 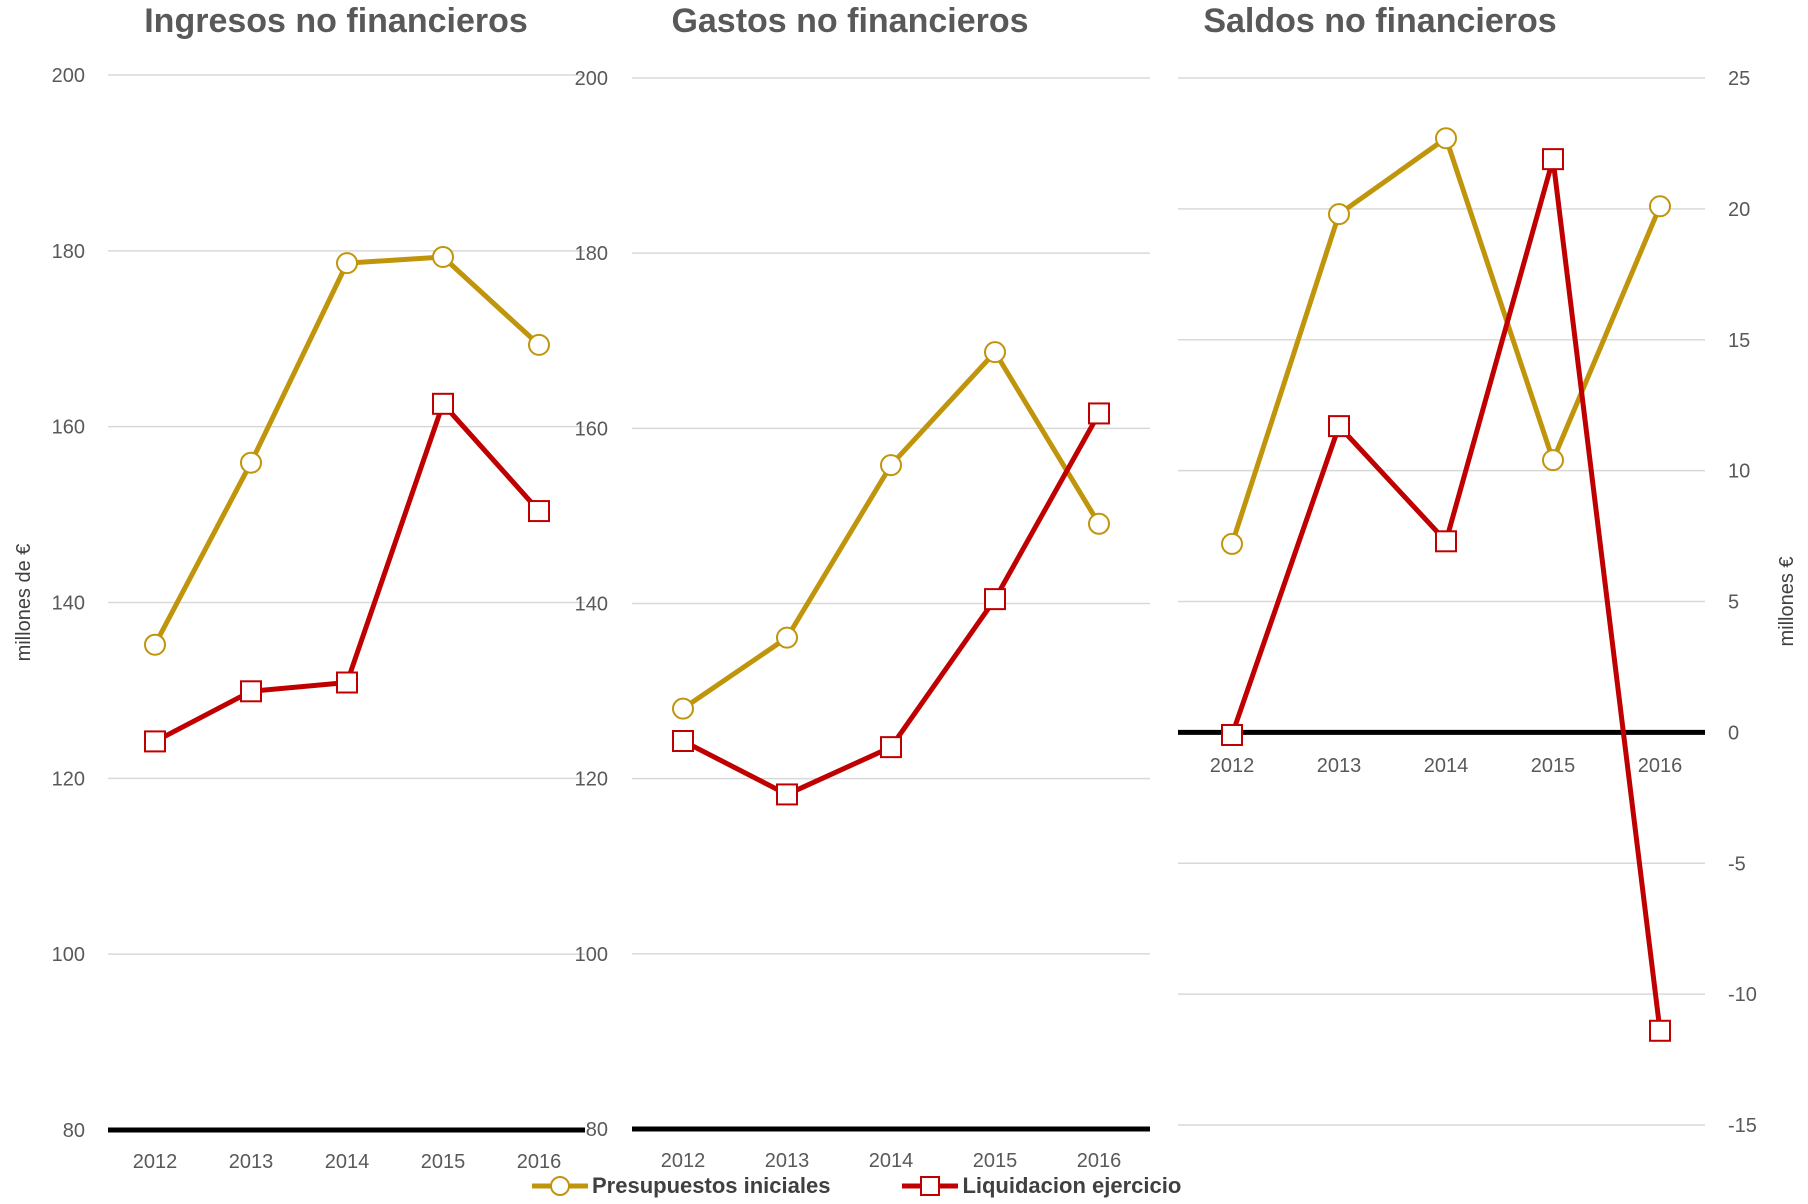 I want to click on y-axis-title: millones €, so click(x=1787, y=601).